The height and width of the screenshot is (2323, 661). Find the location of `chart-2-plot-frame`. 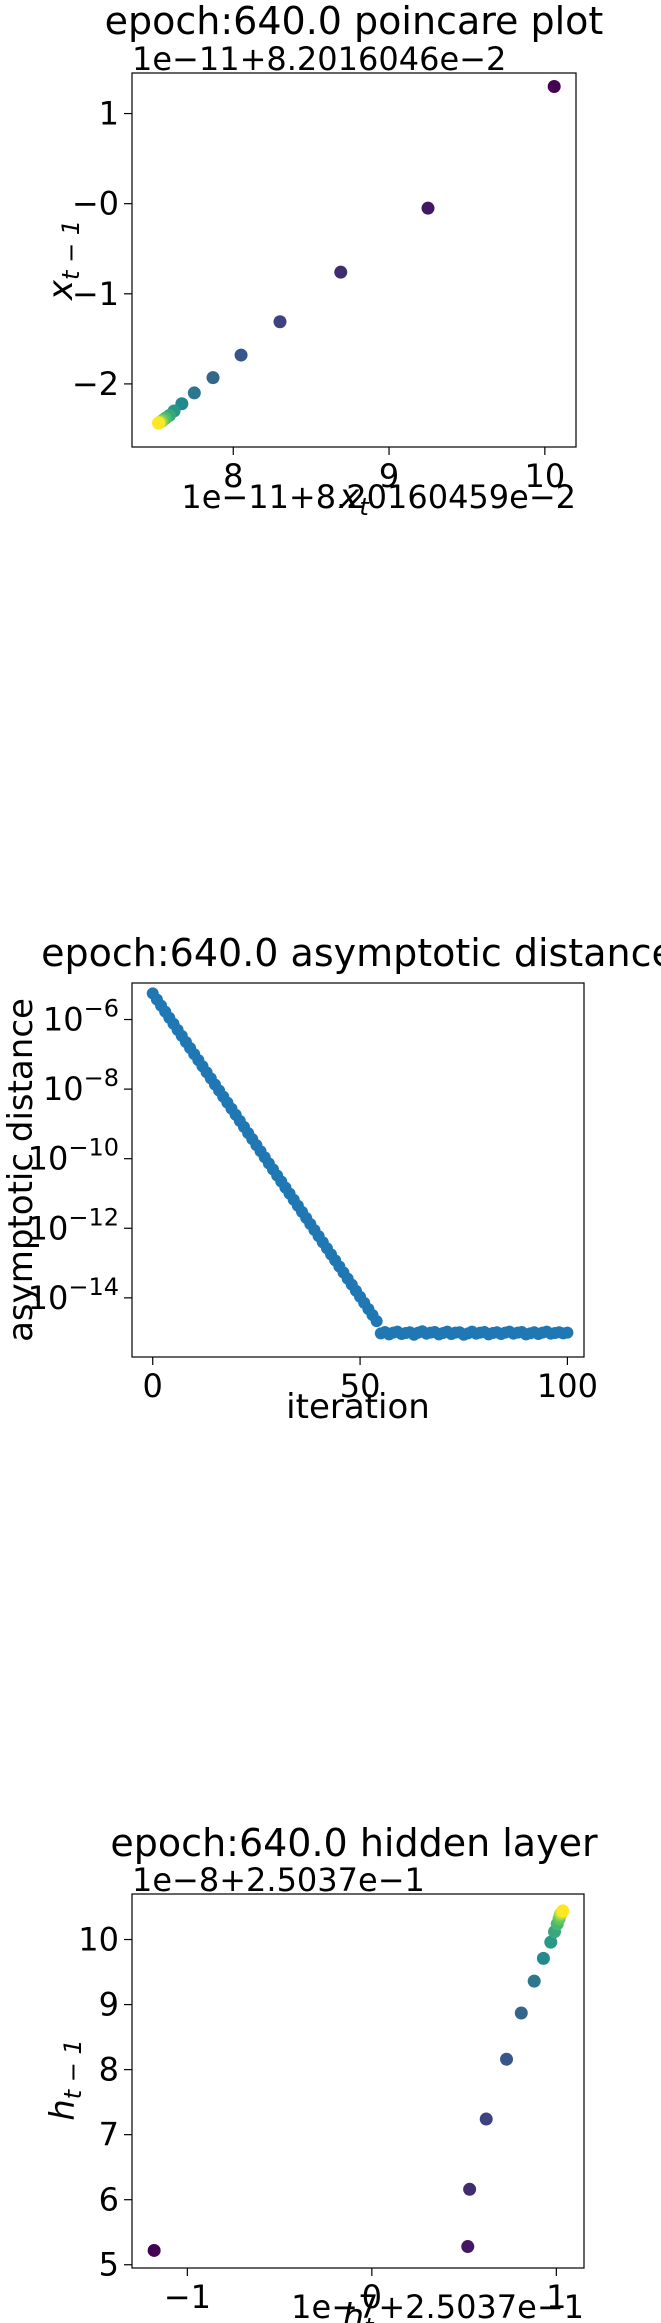

chart-2-plot-frame is located at coordinates (358, 1170).